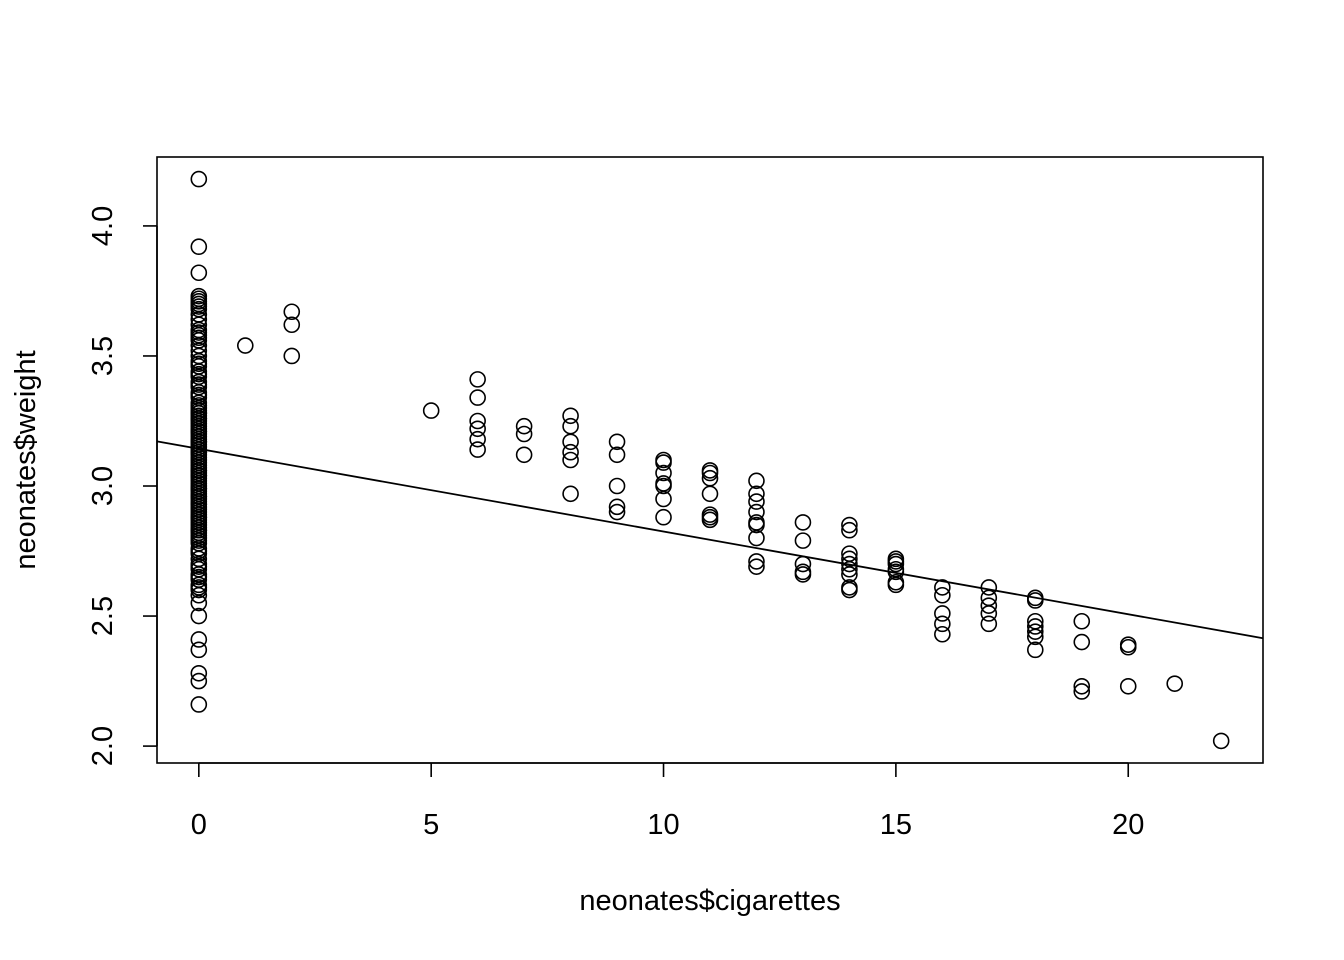  What do you see at coordinates (663, 825) in the screenshot?
I see `x-tick-label: 10` at bounding box center [663, 825].